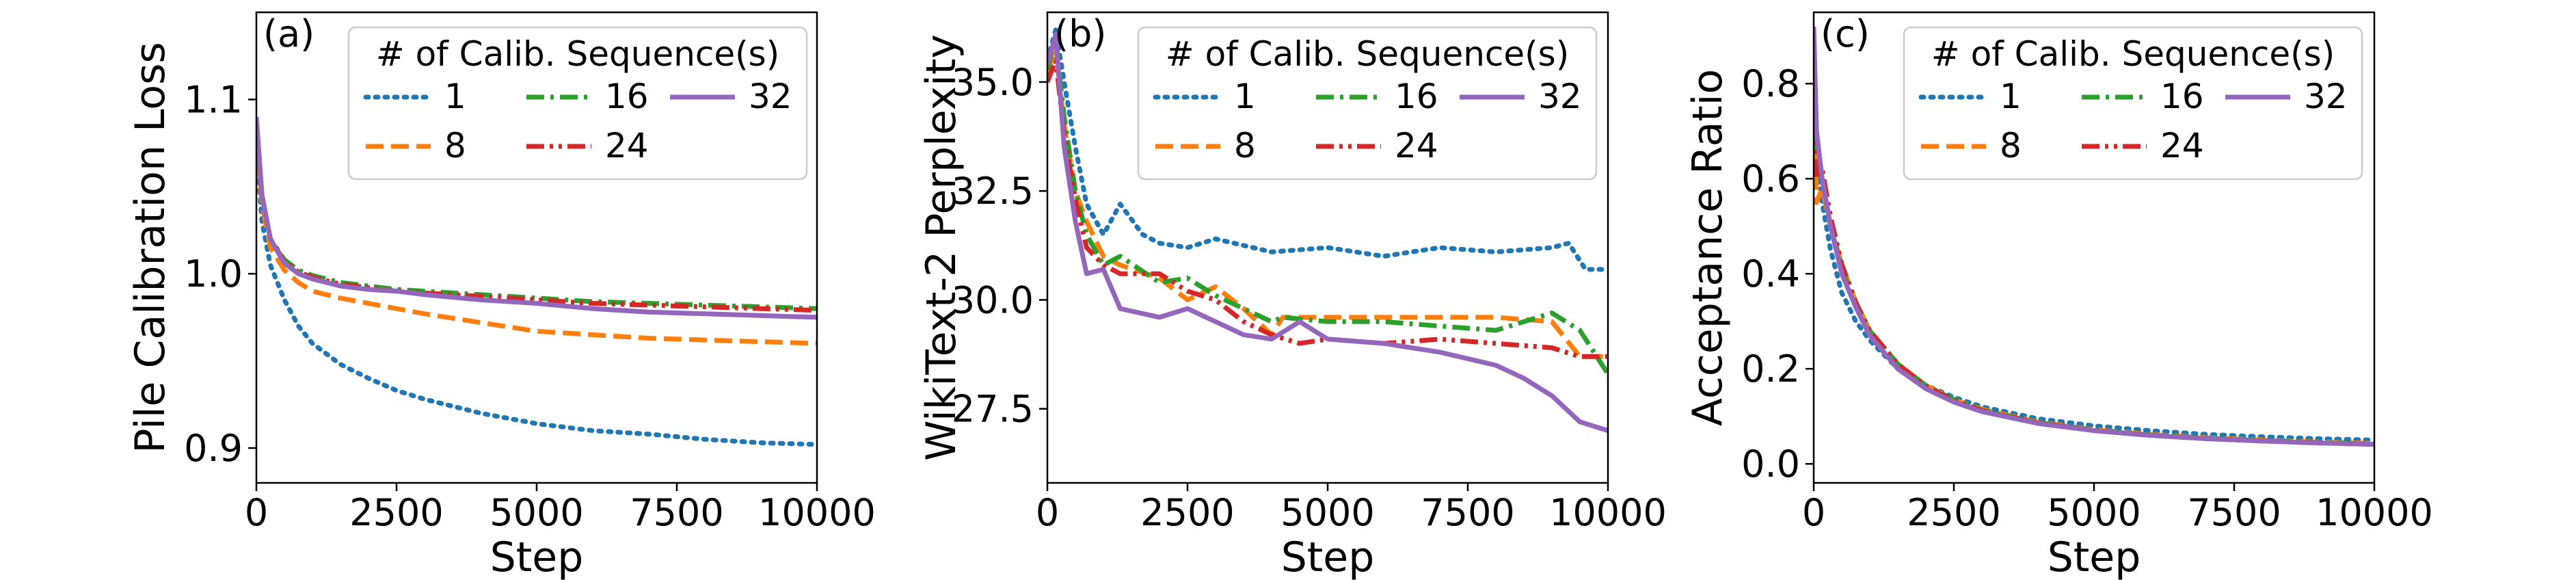  Describe the element at coordinates (288, 33) in the screenshot. I see `panel-tag: (a)` at that location.